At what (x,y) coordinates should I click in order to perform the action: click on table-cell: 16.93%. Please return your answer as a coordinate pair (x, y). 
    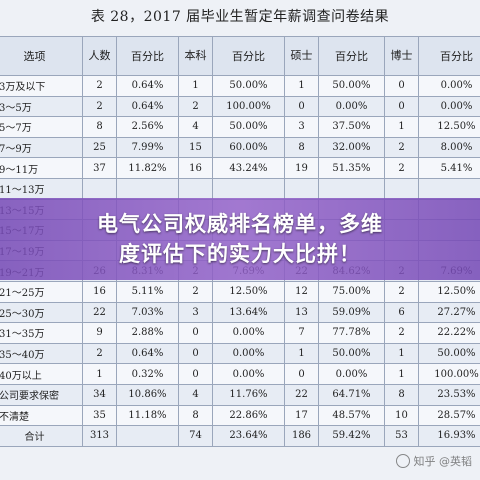
    Looking at the image, I should click on (449, 436).